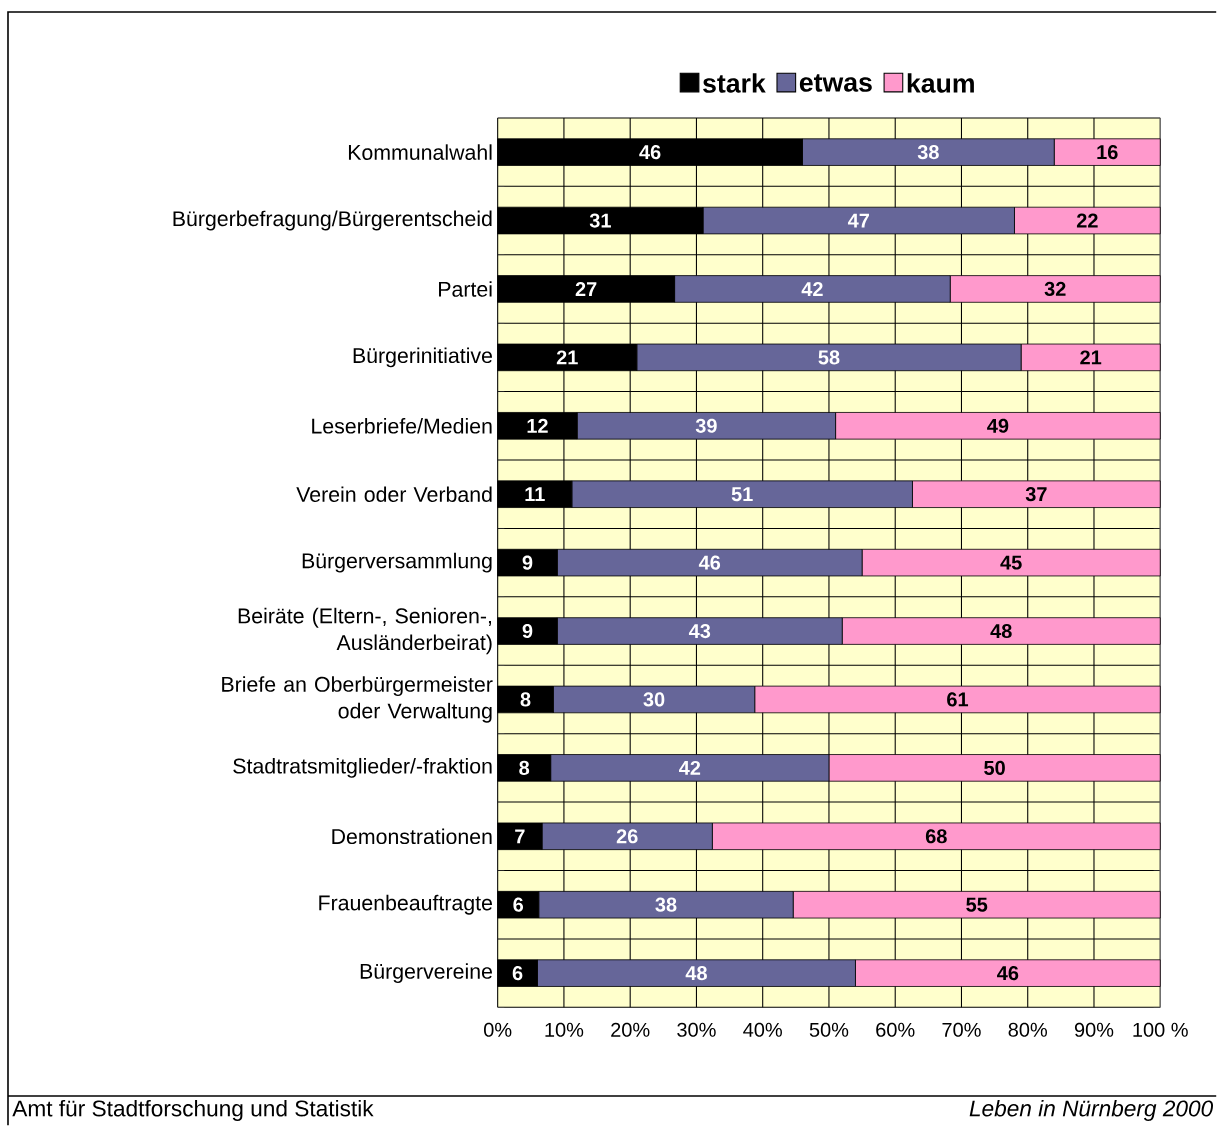 The height and width of the screenshot is (1126, 1217). What do you see at coordinates (498, 1029) in the screenshot?
I see `x-tick-label: 0%` at bounding box center [498, 1029].